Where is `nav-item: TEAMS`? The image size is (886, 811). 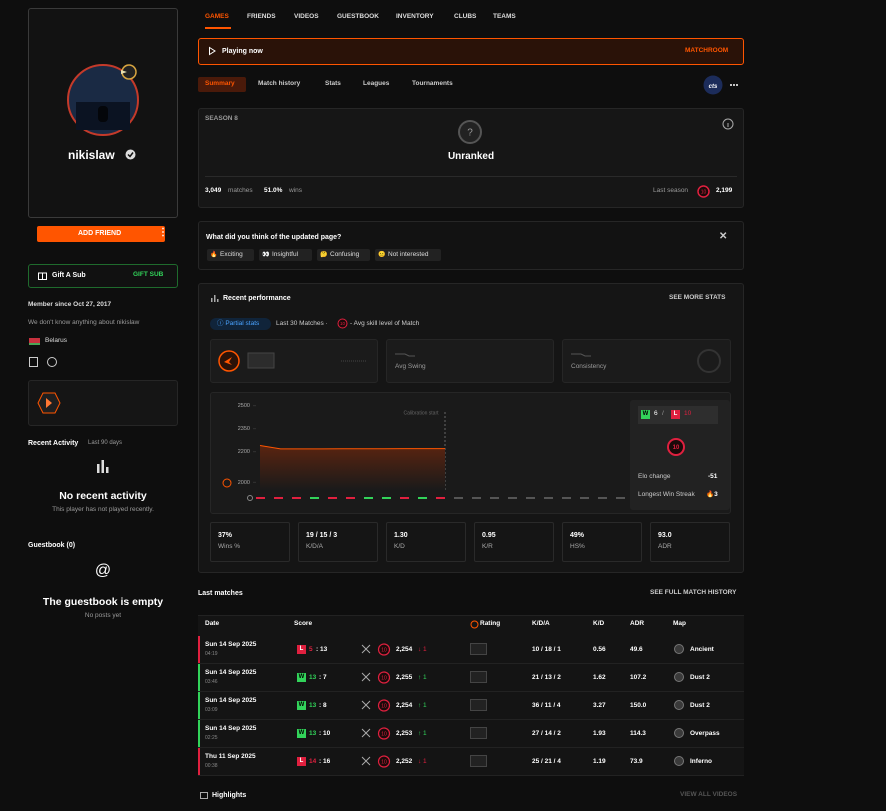
nav-item: TEAMS is located at coordinates (504, 16).